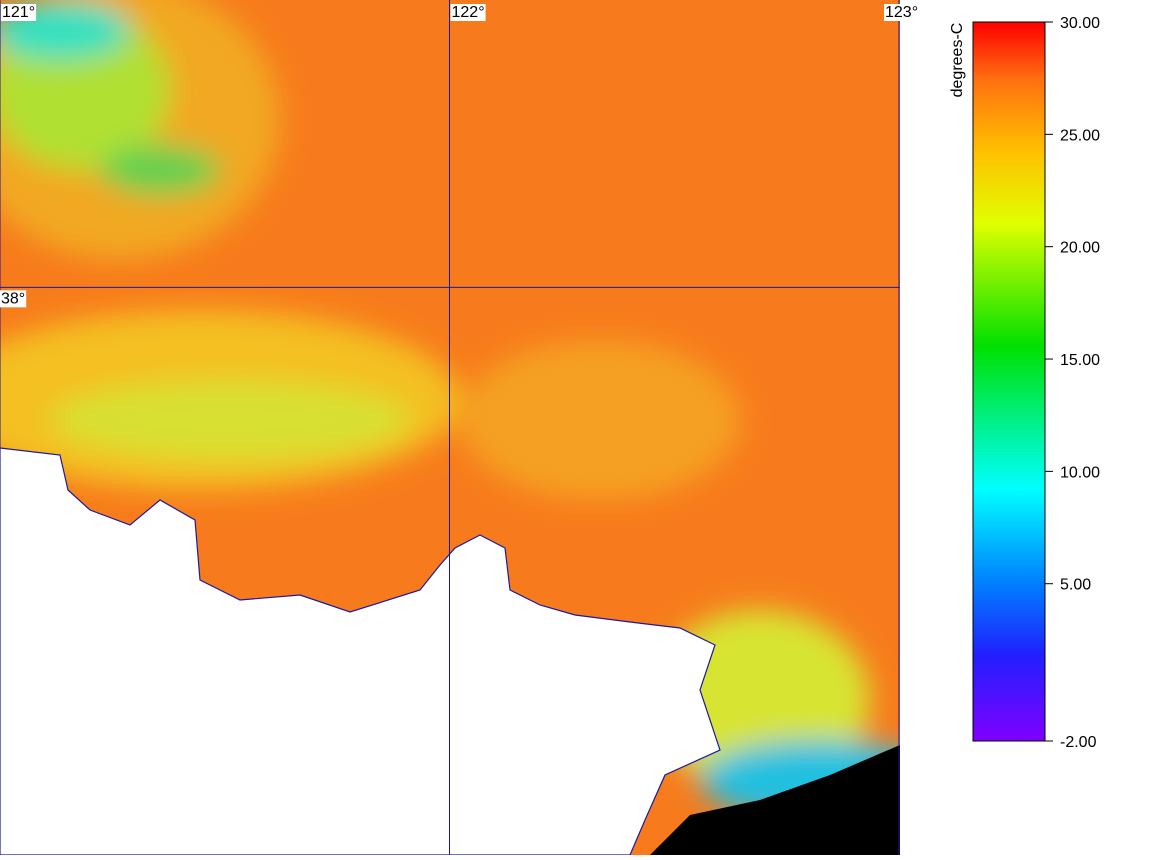 The width and height of the screenshot is (1166, 860). What do you see at coordinates (775, 800) in the screenshot?
I see `no-data` at bounding box center [775, 800].